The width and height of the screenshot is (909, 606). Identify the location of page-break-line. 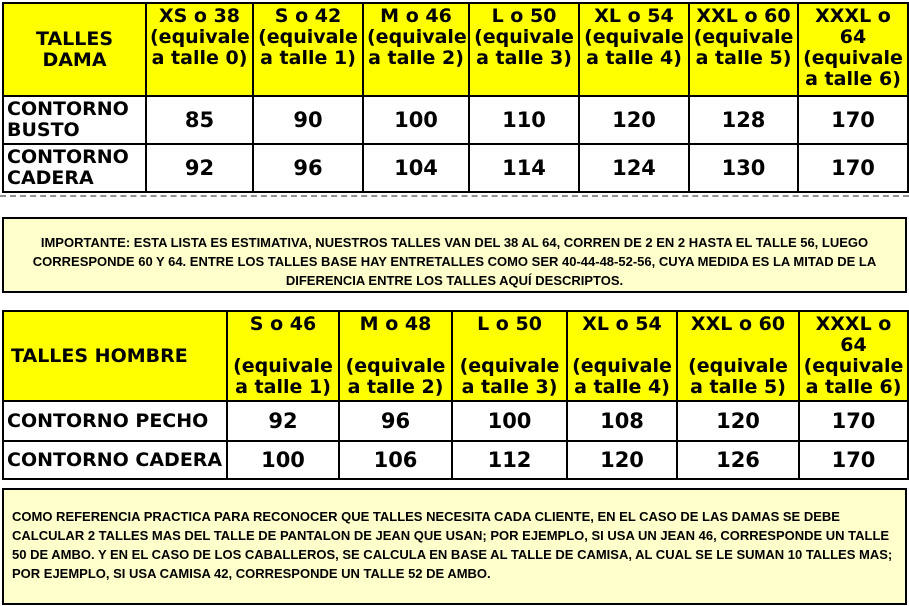
(454, 196).